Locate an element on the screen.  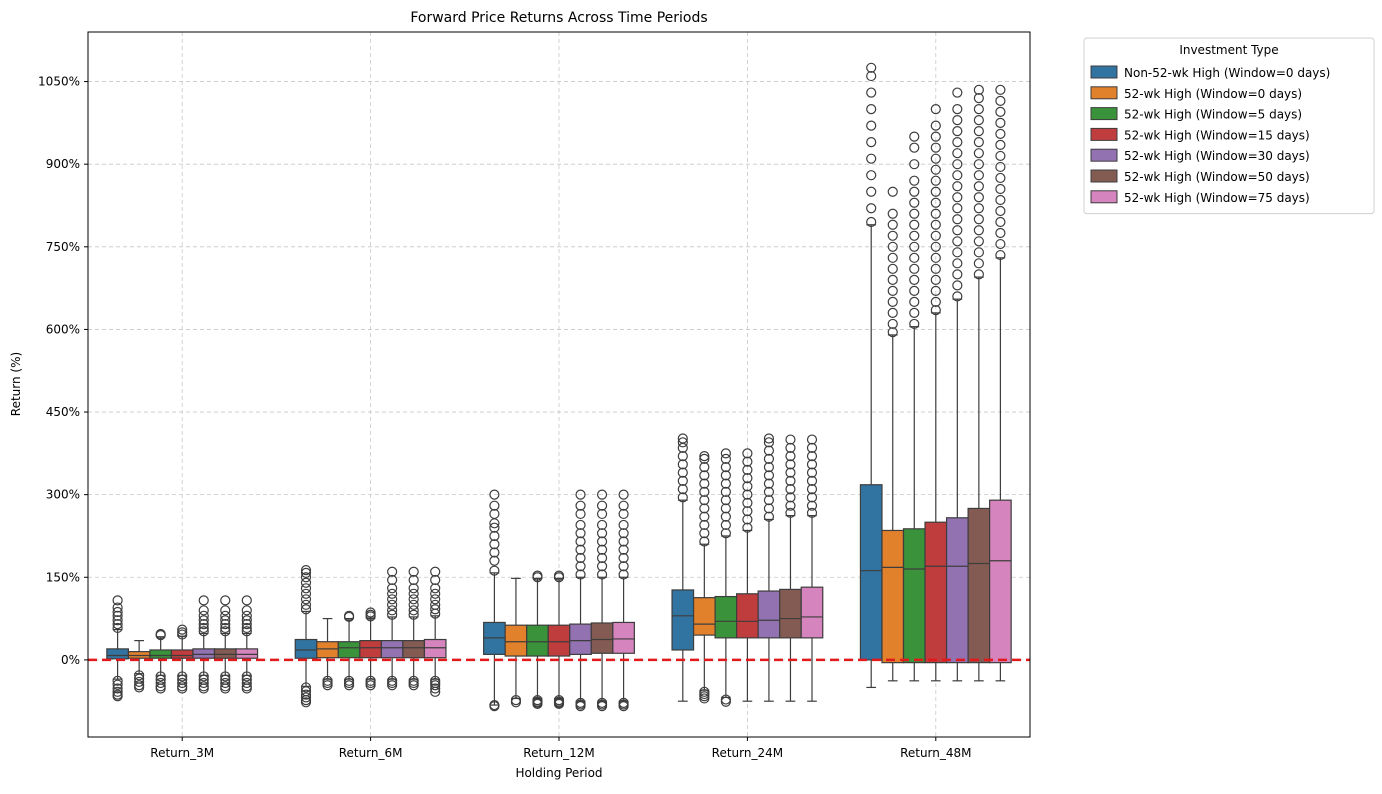
legend-label: Non-52-wk High (Window=0 days) is located at coordinates (1227, 73).